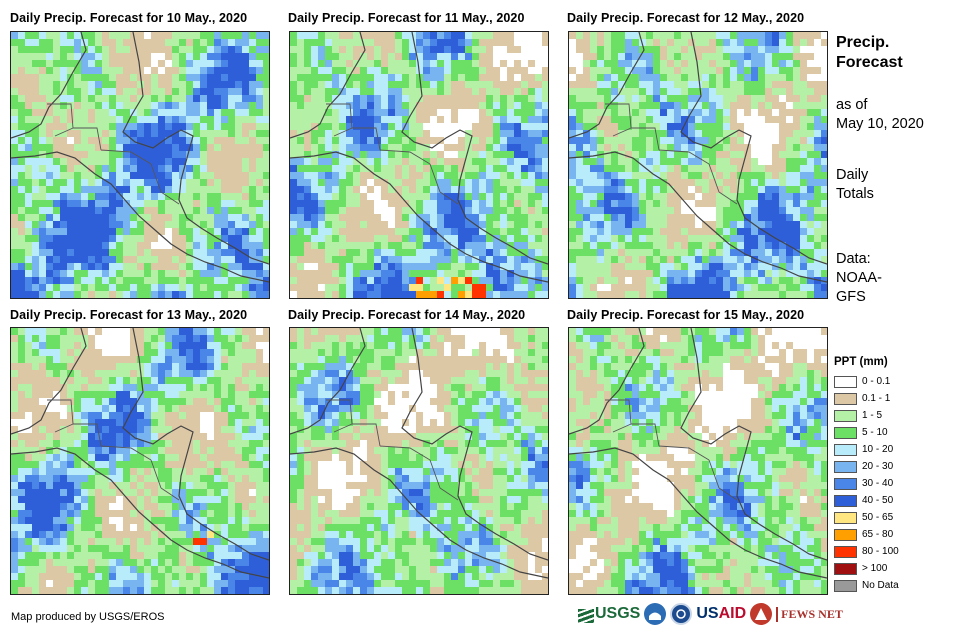 Image resolution: width=970 pixels, height=635 pixels. I want to click on panel-title-10-may: Daily Precip. Forecast for 10 May., 2020, so click(129, 18).